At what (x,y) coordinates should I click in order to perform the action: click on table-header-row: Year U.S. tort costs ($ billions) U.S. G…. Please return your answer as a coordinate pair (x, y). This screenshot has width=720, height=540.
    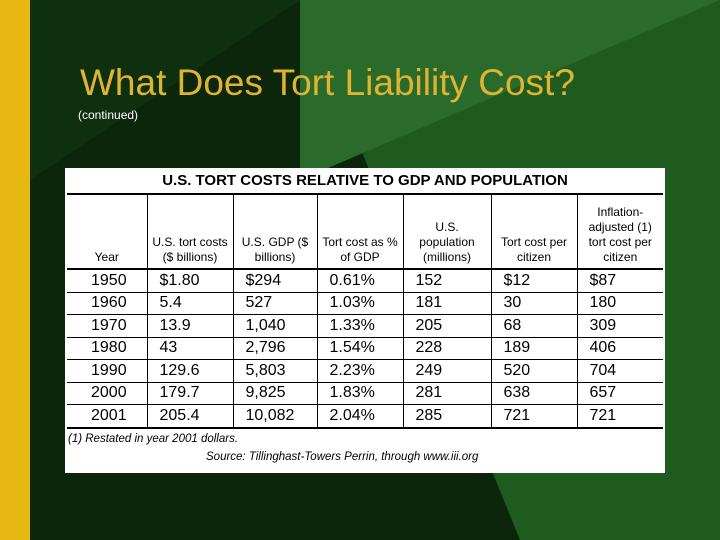
    Looking at the image, I should click on (365, 232).